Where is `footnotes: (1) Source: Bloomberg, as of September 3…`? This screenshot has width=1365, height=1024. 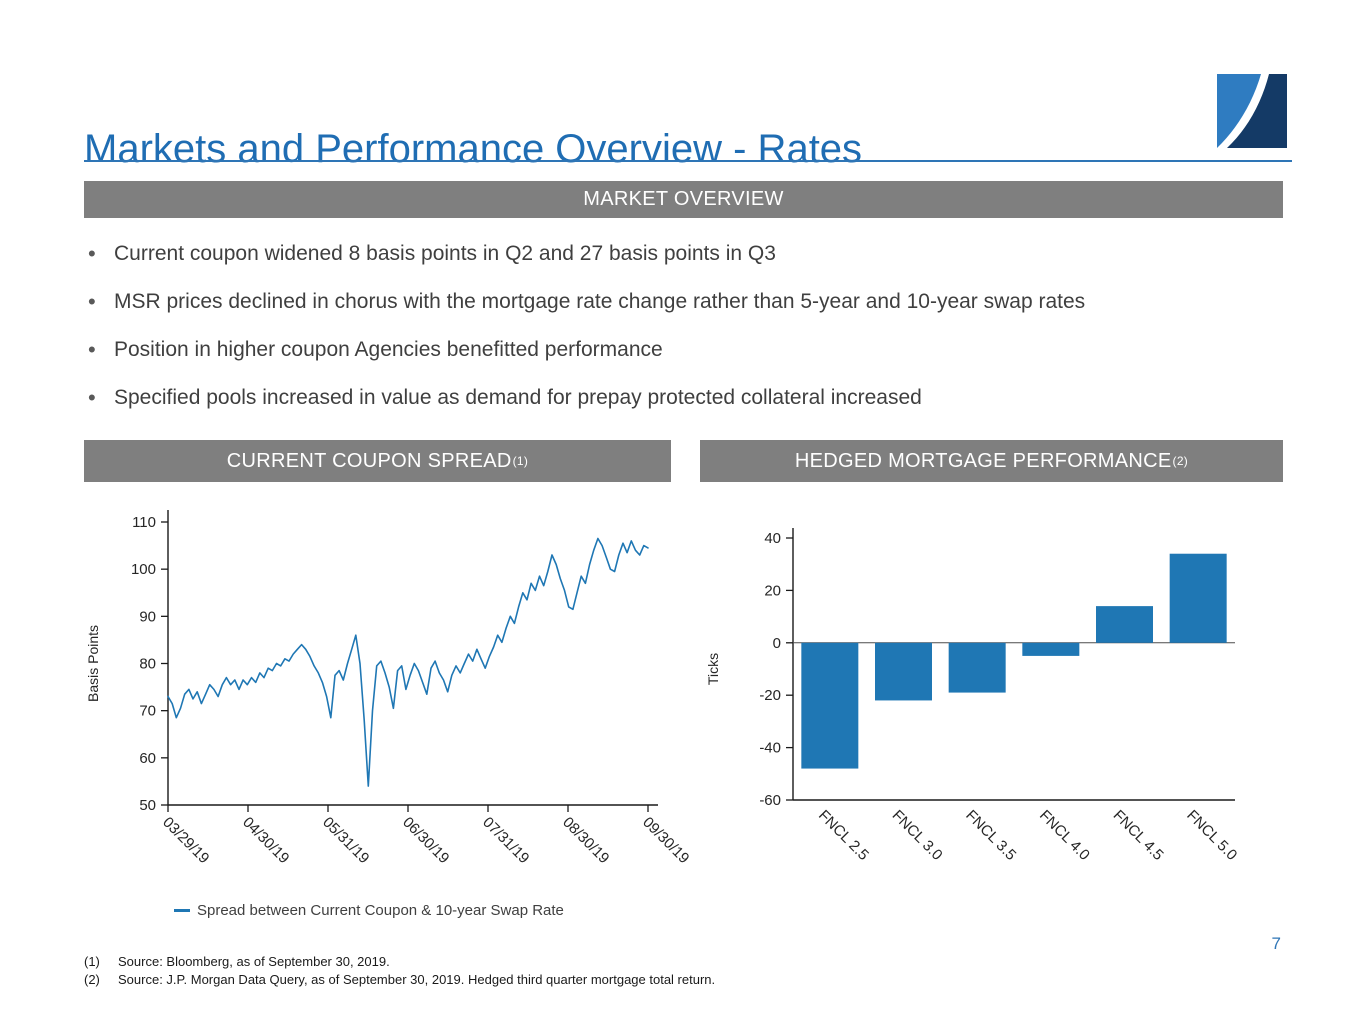 footnotes: (1) Source: Bloomberg, as of September 3… is located at coordinates (399, 971).